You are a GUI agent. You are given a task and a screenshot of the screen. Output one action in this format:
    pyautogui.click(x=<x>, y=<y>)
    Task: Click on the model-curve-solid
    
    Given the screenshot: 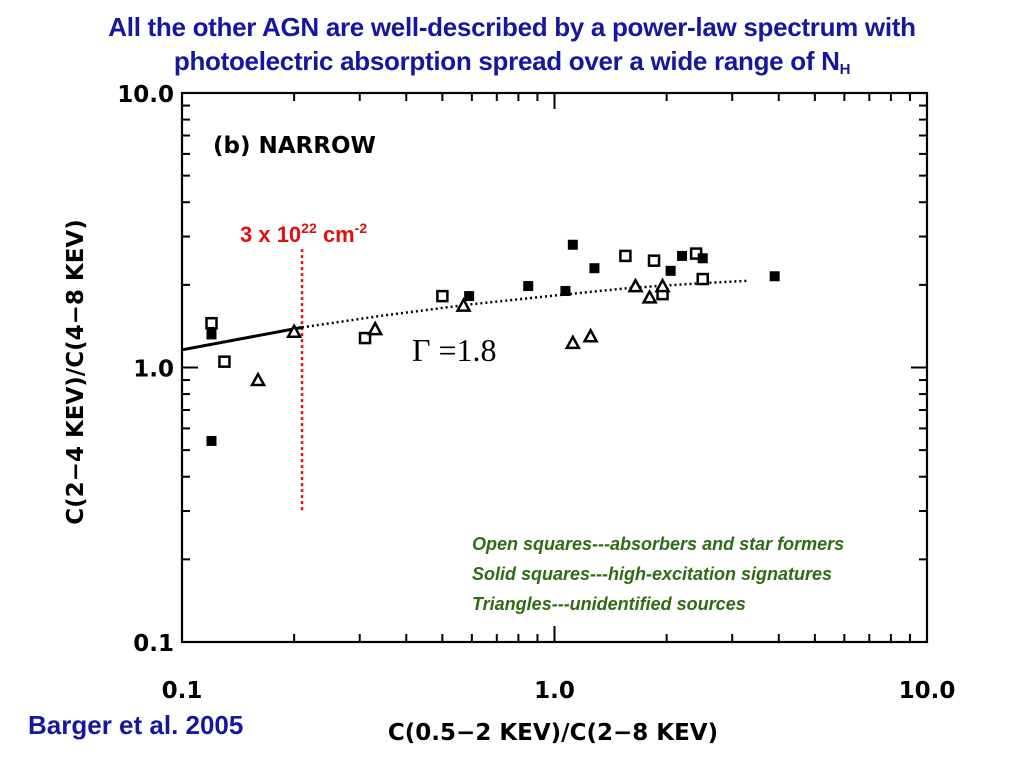 What is the action you would take?
    pyautogui.click(x=242, y=338)
    